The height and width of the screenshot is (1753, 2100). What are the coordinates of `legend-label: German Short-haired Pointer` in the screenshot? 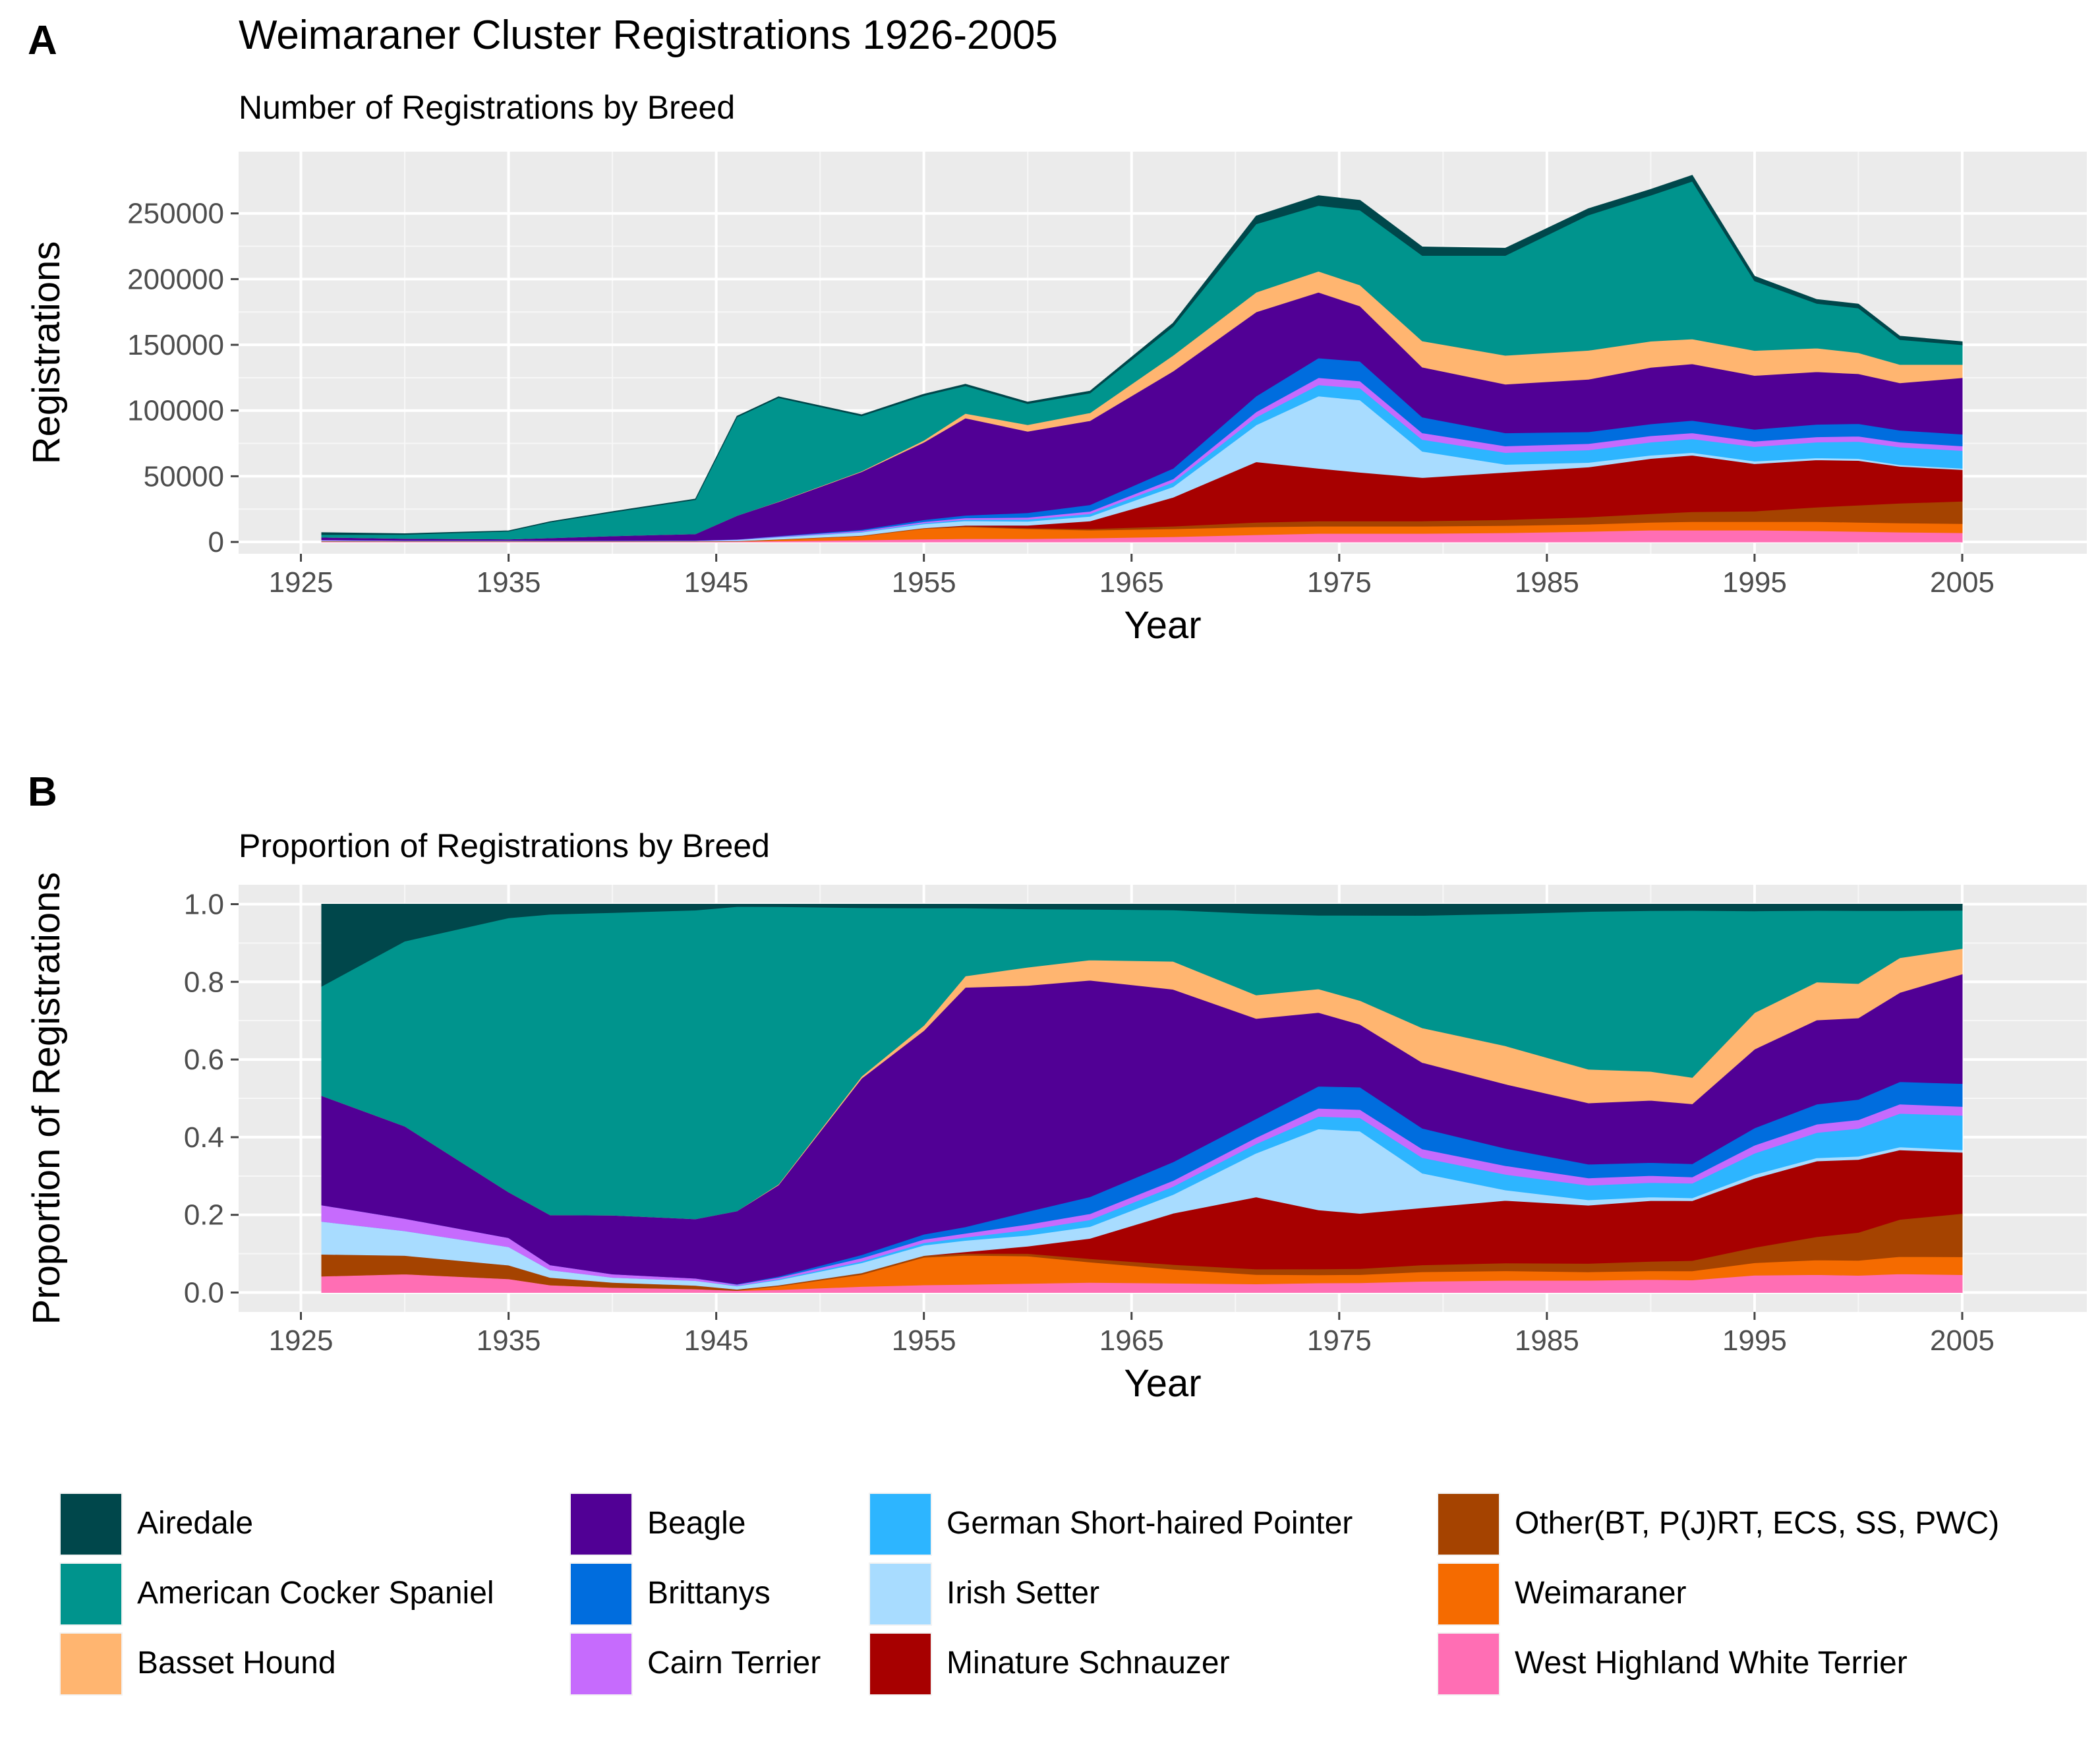 It's located at (1150, 1523).